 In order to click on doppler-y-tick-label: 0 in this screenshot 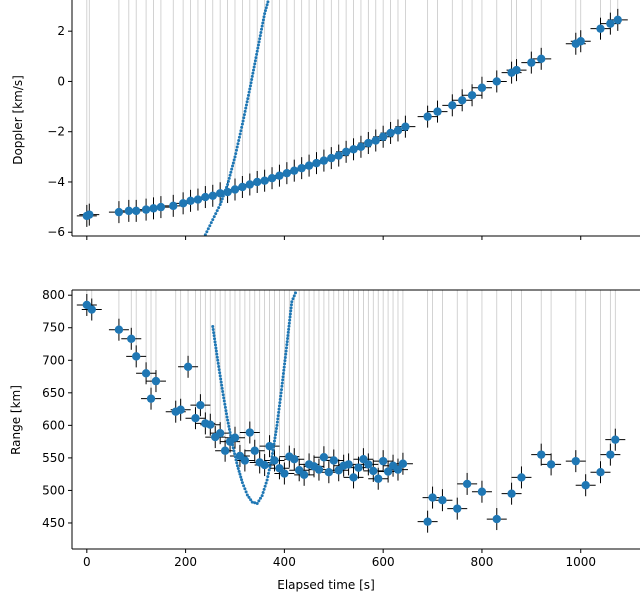, I will do `click(61, 81)`.